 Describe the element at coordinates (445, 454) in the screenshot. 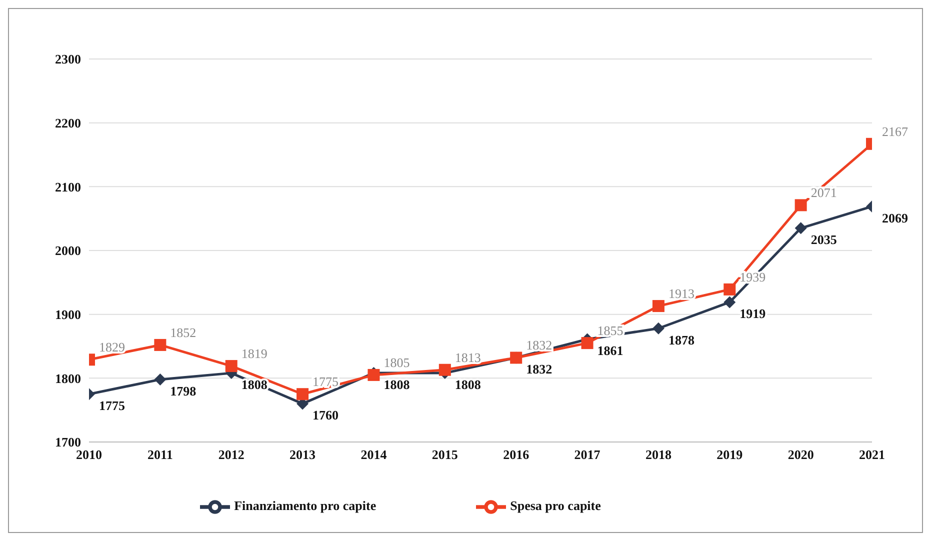

I see `x-tick-label: 2015` at that location.